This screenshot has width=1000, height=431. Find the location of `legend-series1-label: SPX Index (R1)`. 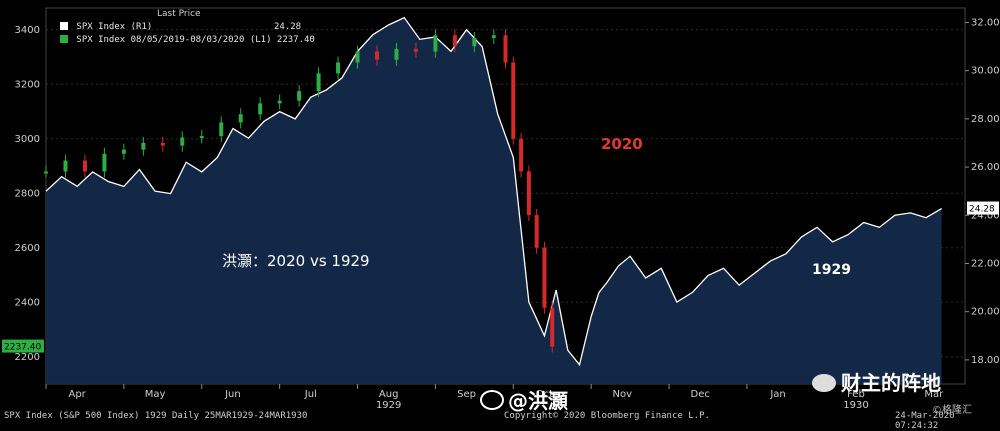

legend-series1-label: SPX Index (R1) is located at coordinates (114, 27).